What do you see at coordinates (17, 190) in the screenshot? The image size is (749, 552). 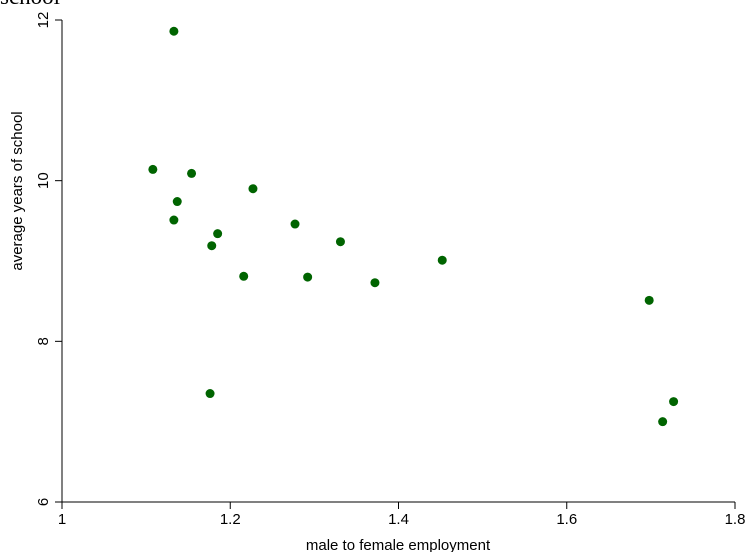 I see `y-axis-label: average years of school` at bounding box center [17, 190].